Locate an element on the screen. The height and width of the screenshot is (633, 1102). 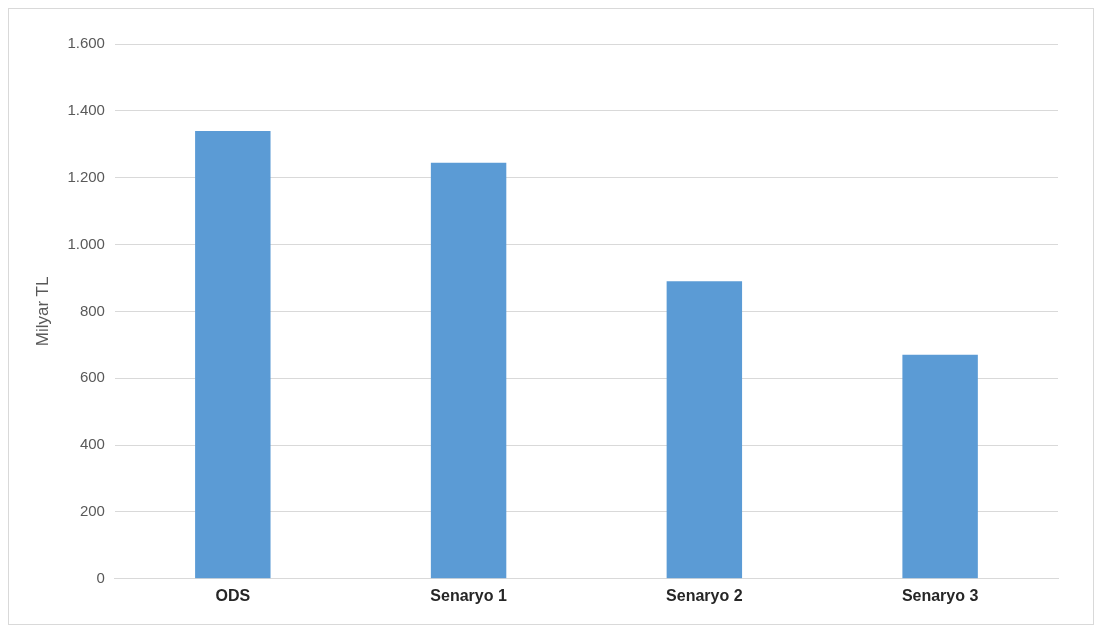
x-tick-label: ODS is located at coordinates (233, 595).